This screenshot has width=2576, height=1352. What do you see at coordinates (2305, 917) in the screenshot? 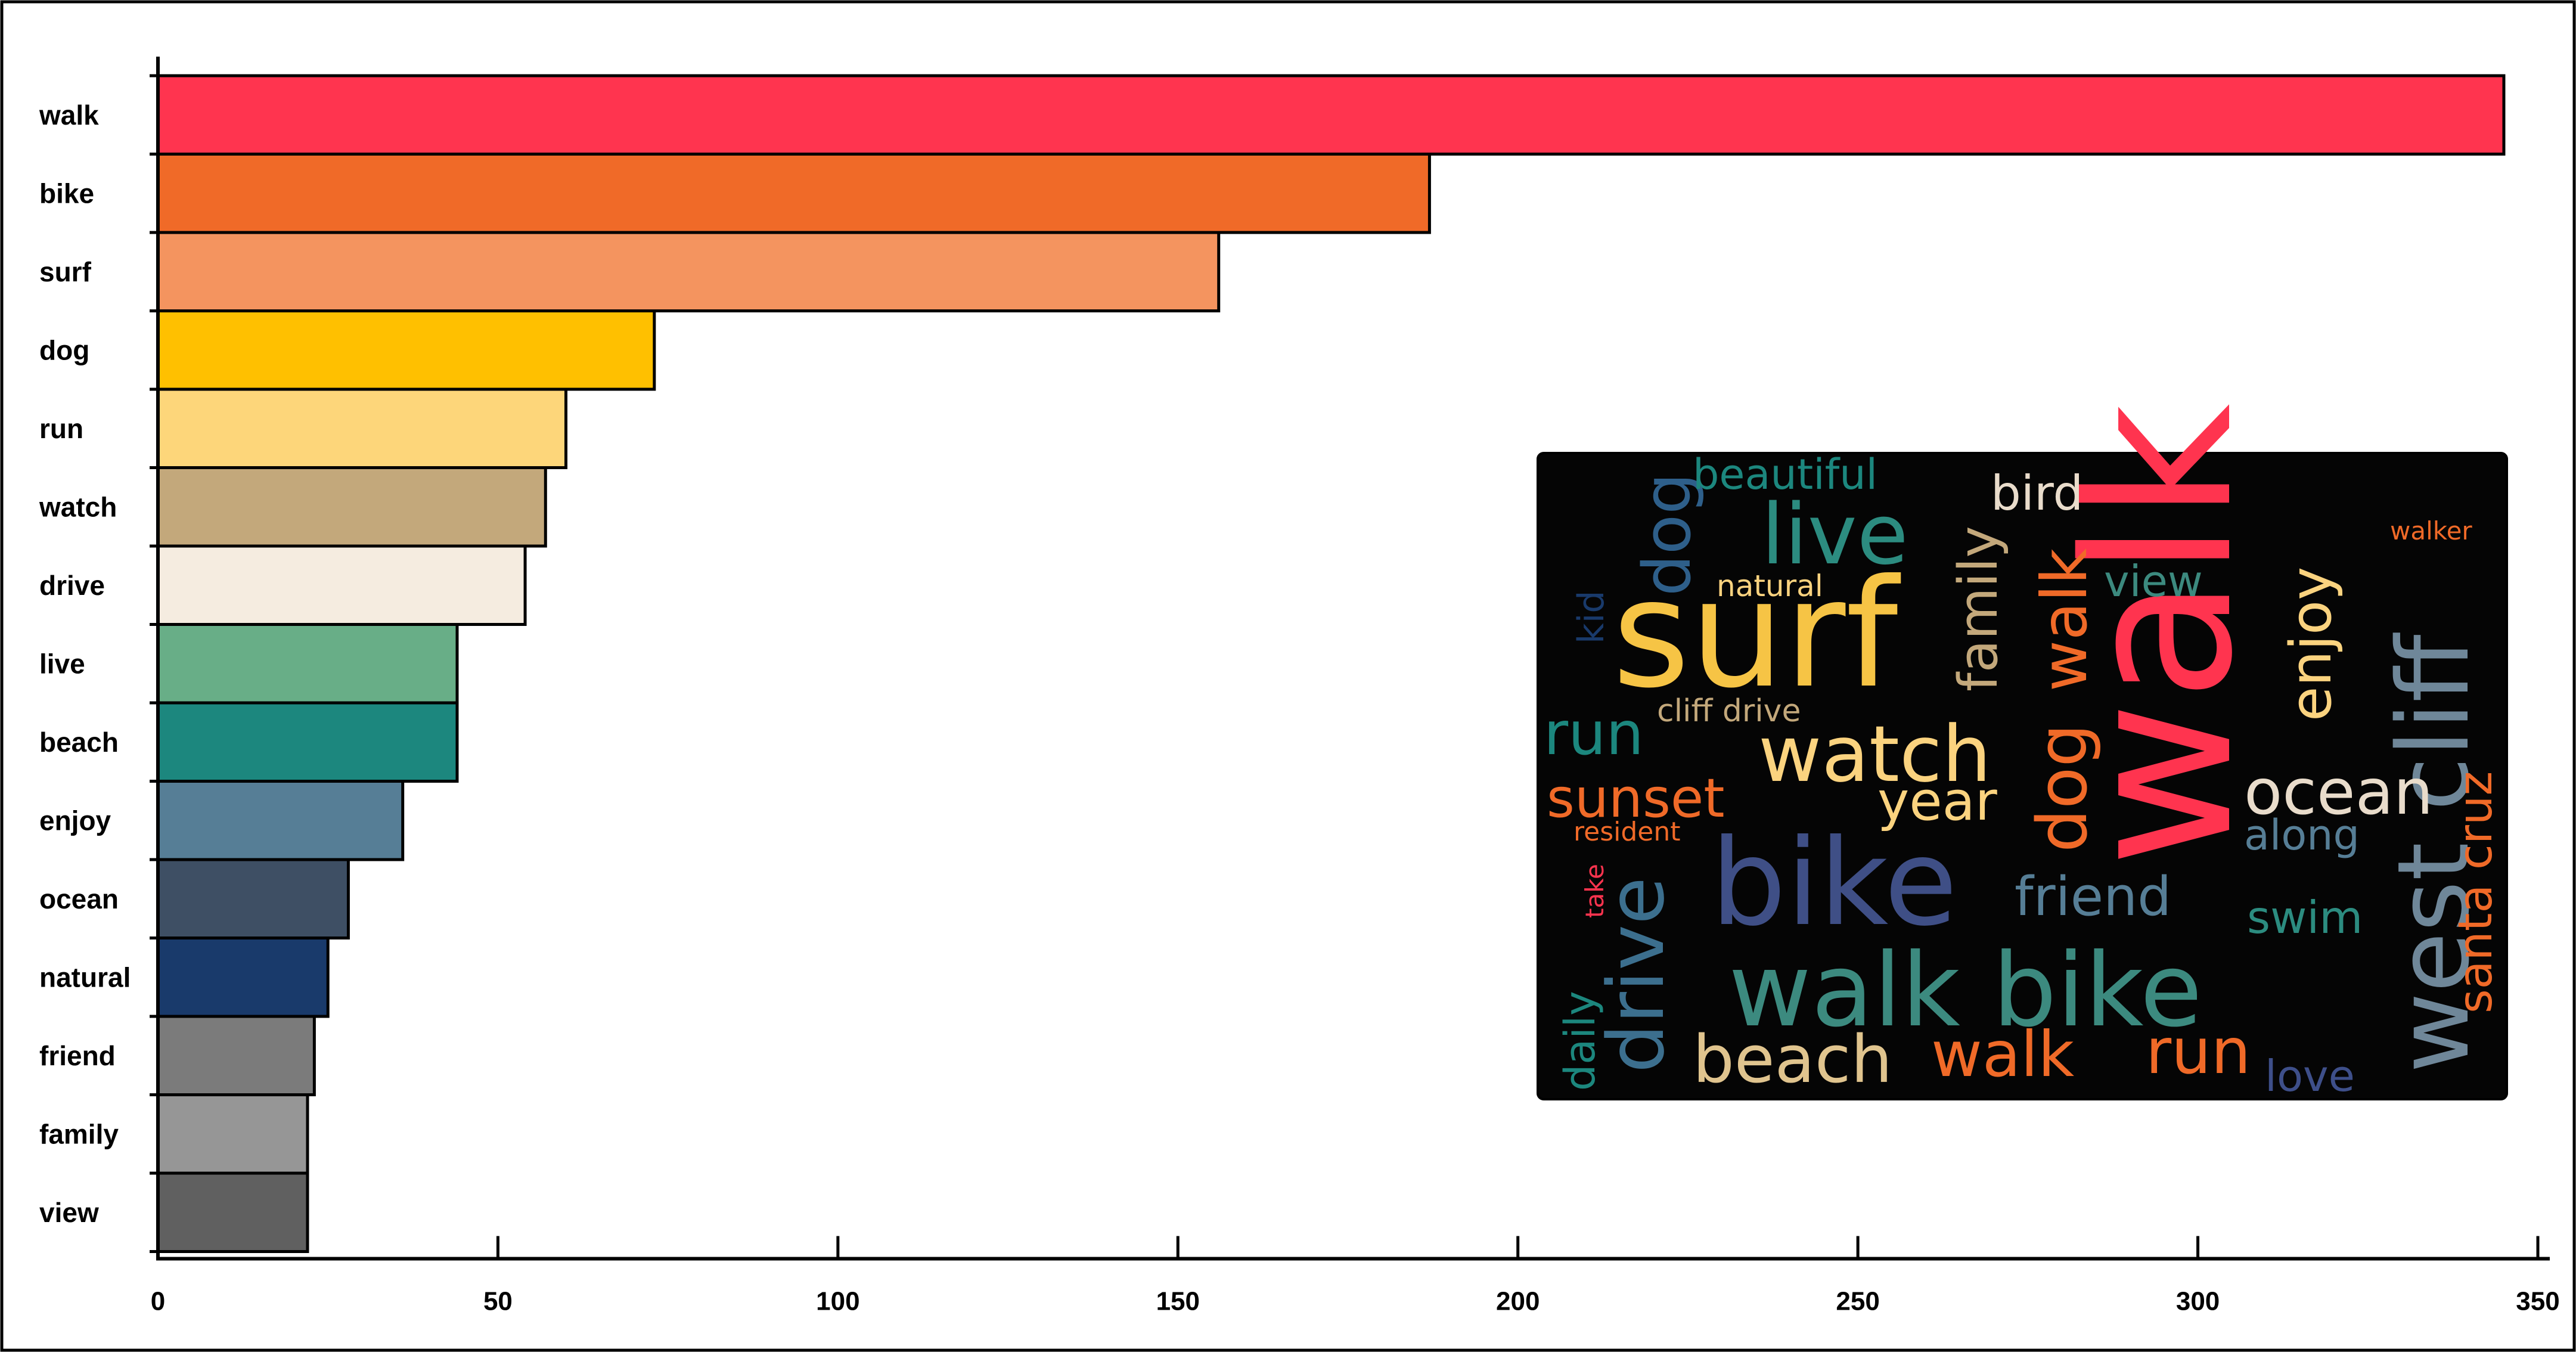
I see `wordcloud-word: swim` at bounding box center [2305, 917].